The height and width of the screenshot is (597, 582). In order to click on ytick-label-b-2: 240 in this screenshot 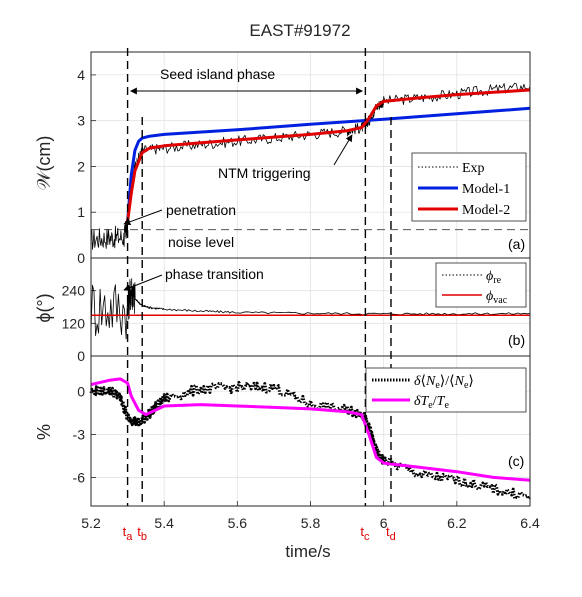, I will do `click(74, 291)`.